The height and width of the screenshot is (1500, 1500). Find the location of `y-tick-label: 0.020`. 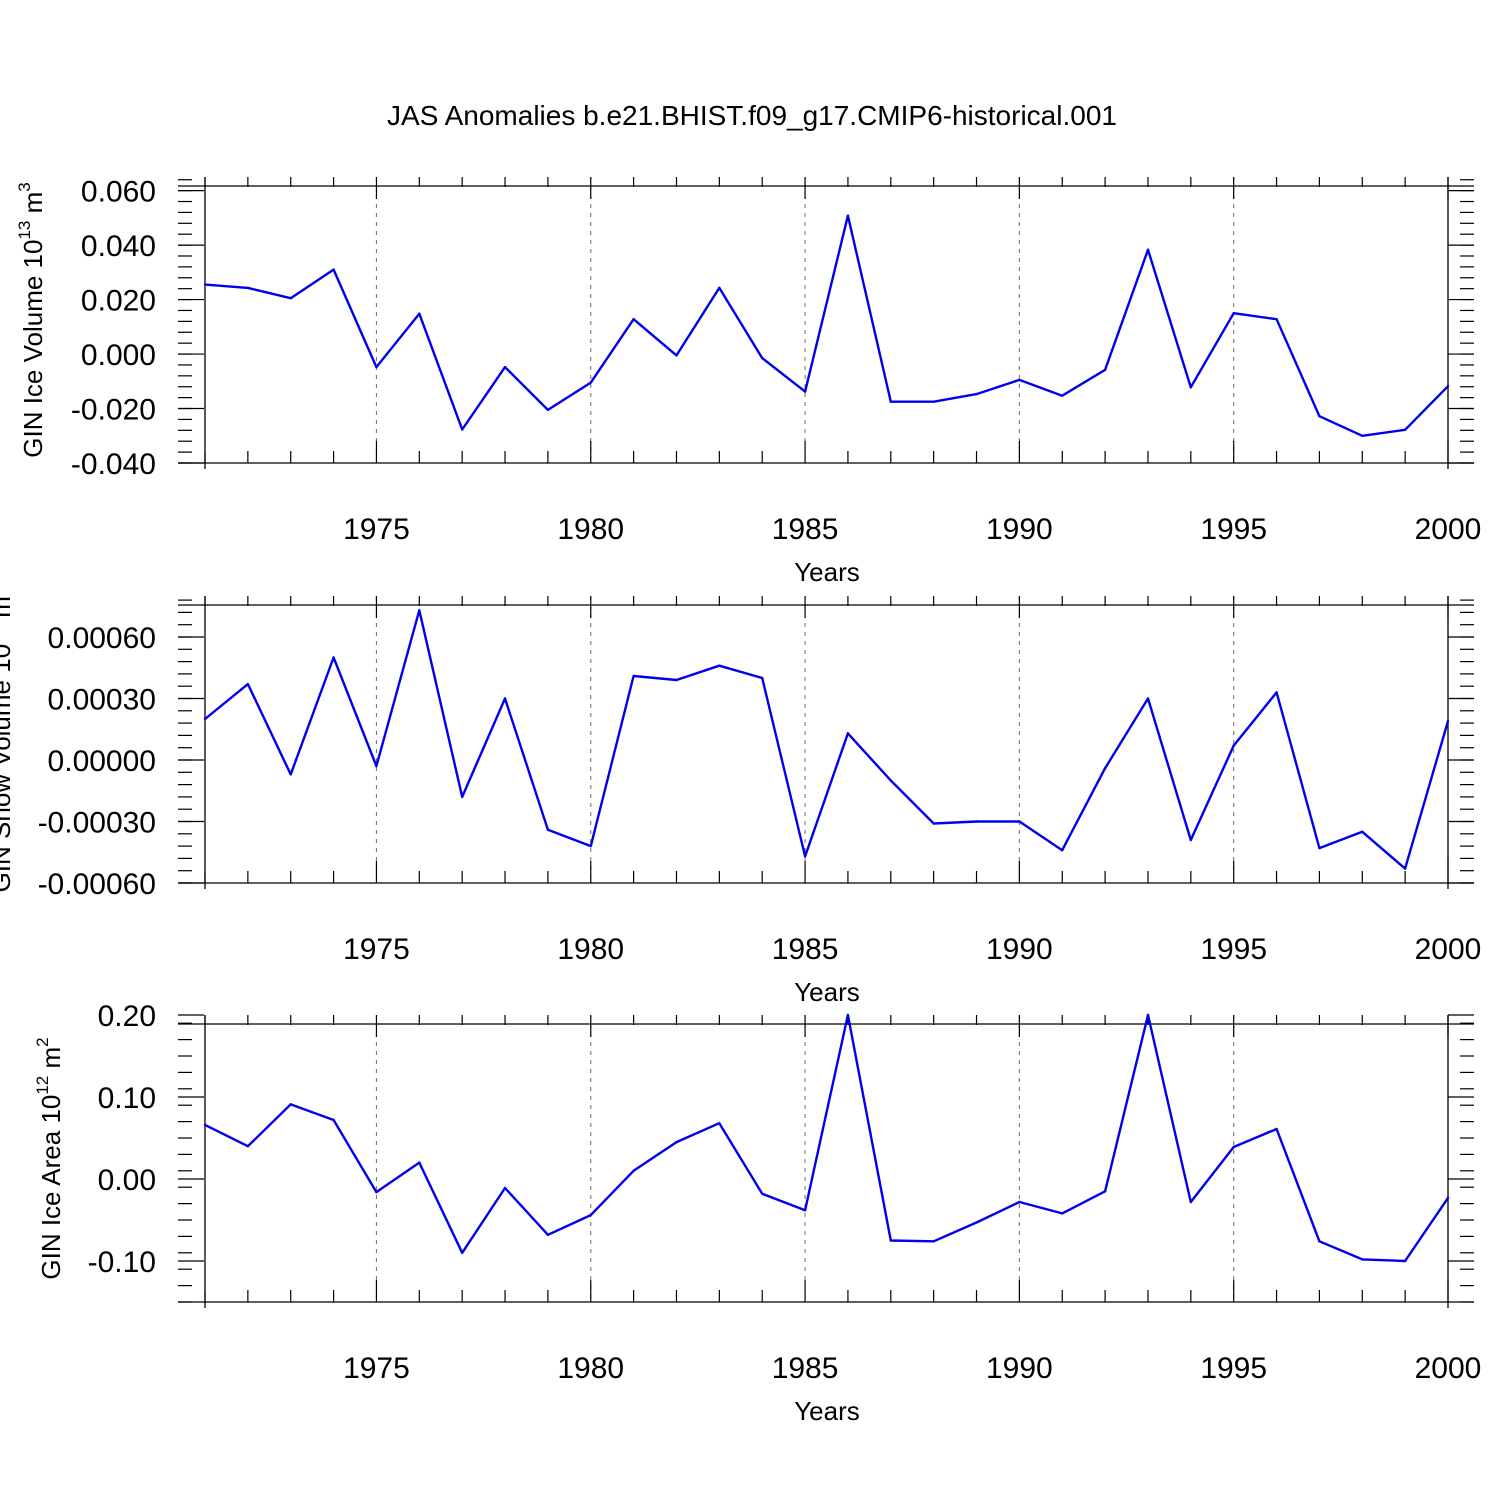

y-tick-label: 0.020 is located at coordinates (118, 301).